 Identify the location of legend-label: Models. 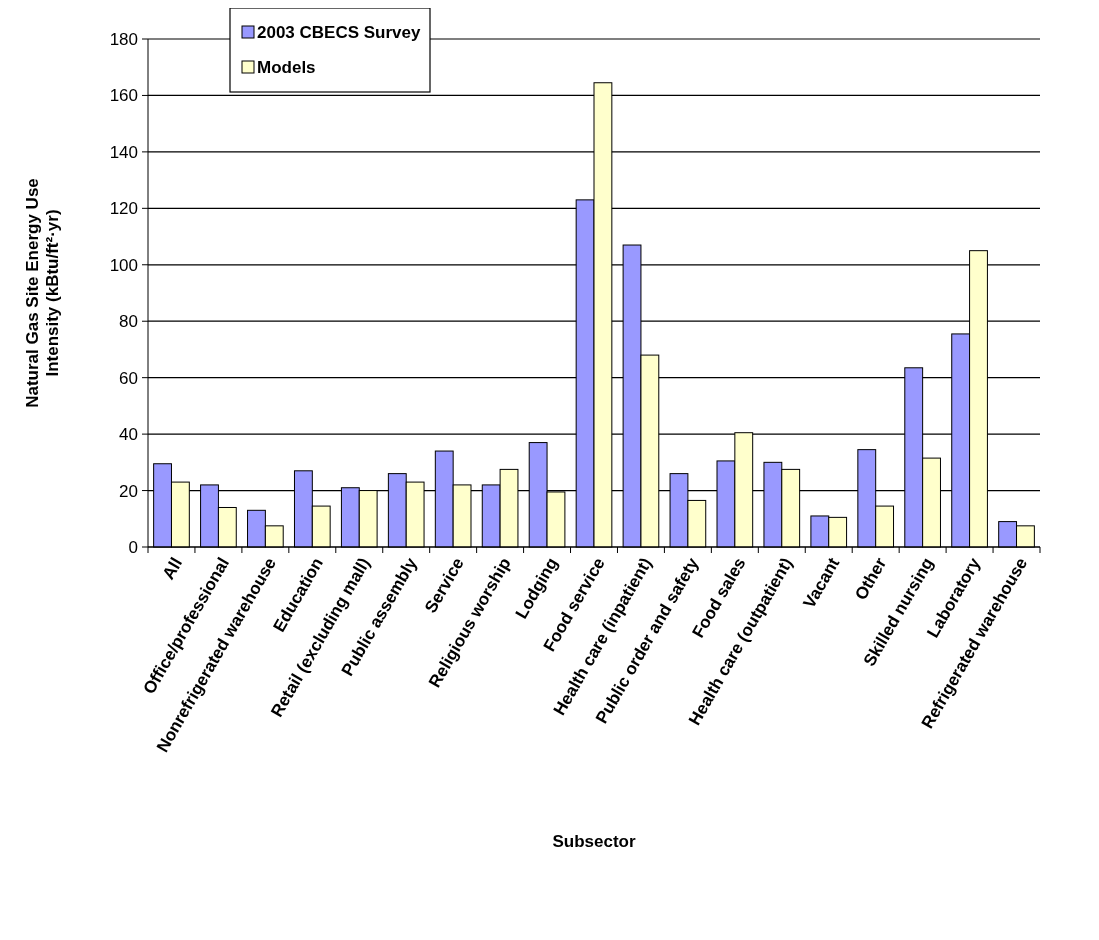
(286, 67).